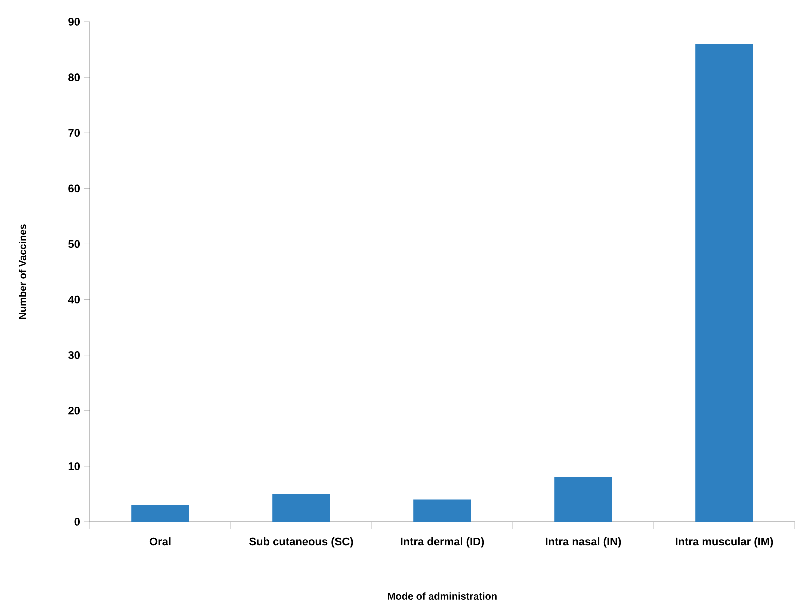 This screenshot has width=801, height=606. I want to click on x-tick-label: Intra dermal (ID), so click(442, 543).